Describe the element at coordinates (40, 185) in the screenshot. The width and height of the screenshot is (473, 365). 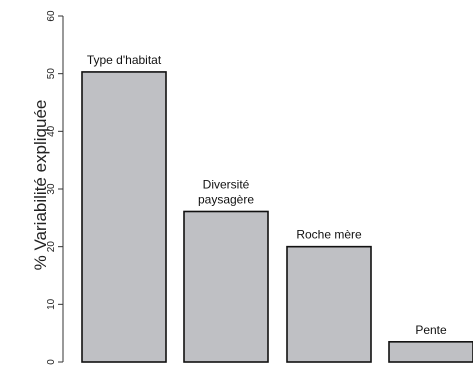
I see `y-axis-title: % Variabilité expliquée` at that location.